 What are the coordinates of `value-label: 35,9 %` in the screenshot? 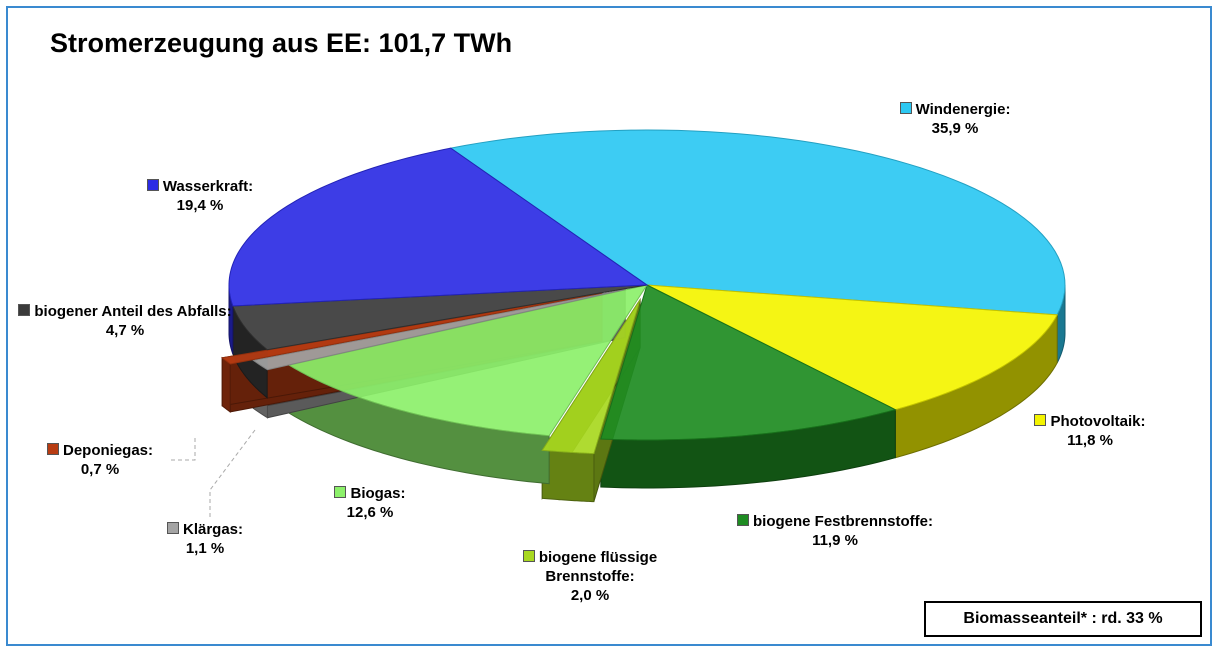 It's located at (955, 128).